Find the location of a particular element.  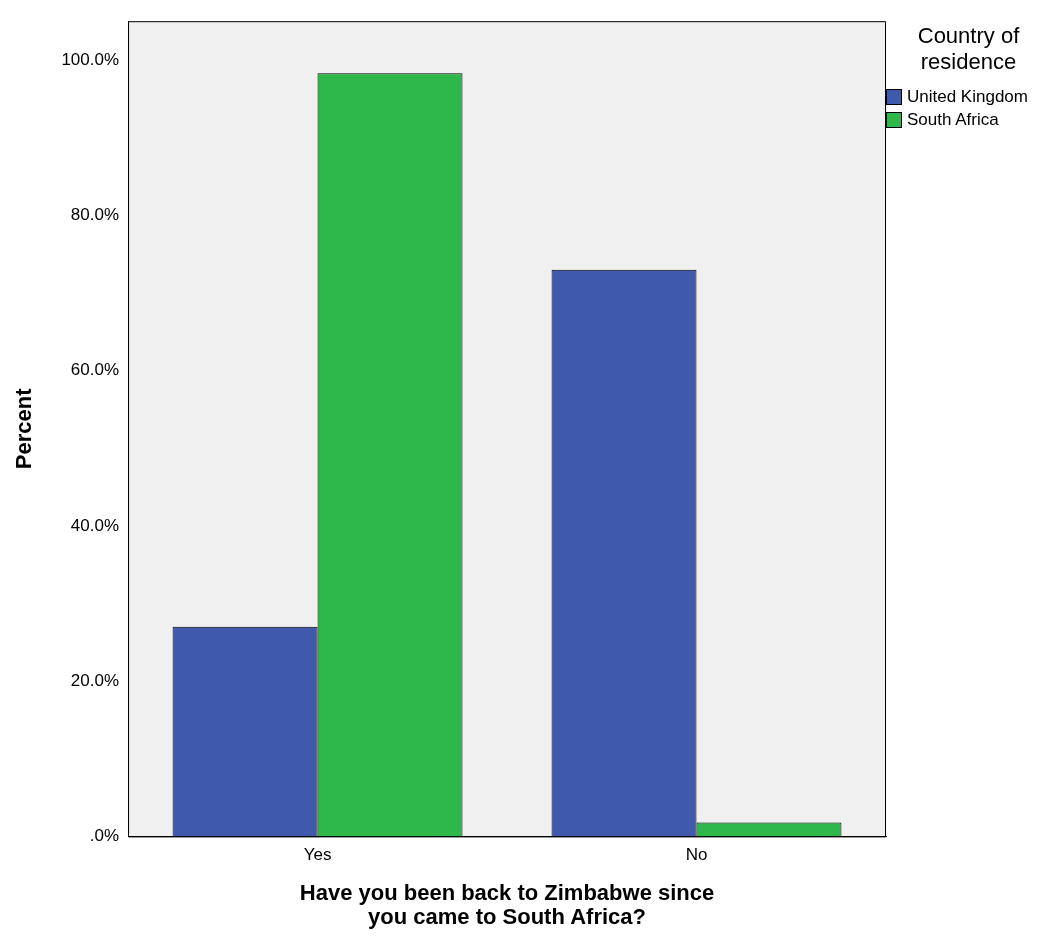

legend-label: South Africa is located at coordinates (953, 119).